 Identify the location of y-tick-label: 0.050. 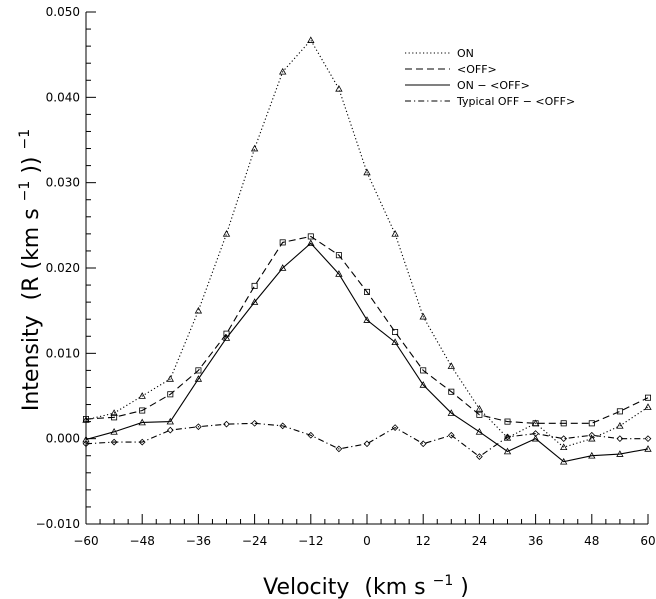
(63, 12).